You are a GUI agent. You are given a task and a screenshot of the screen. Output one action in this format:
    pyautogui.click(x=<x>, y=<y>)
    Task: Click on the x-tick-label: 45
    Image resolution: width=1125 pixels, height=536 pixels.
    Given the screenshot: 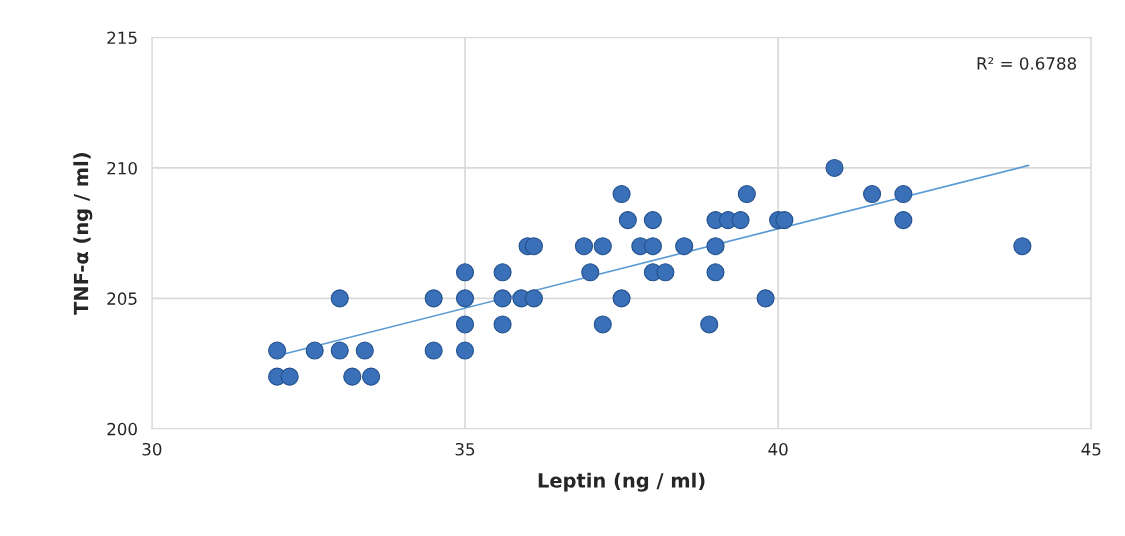 What is the action you would take?
    pyautogui.click(x=1091, y=449)
    